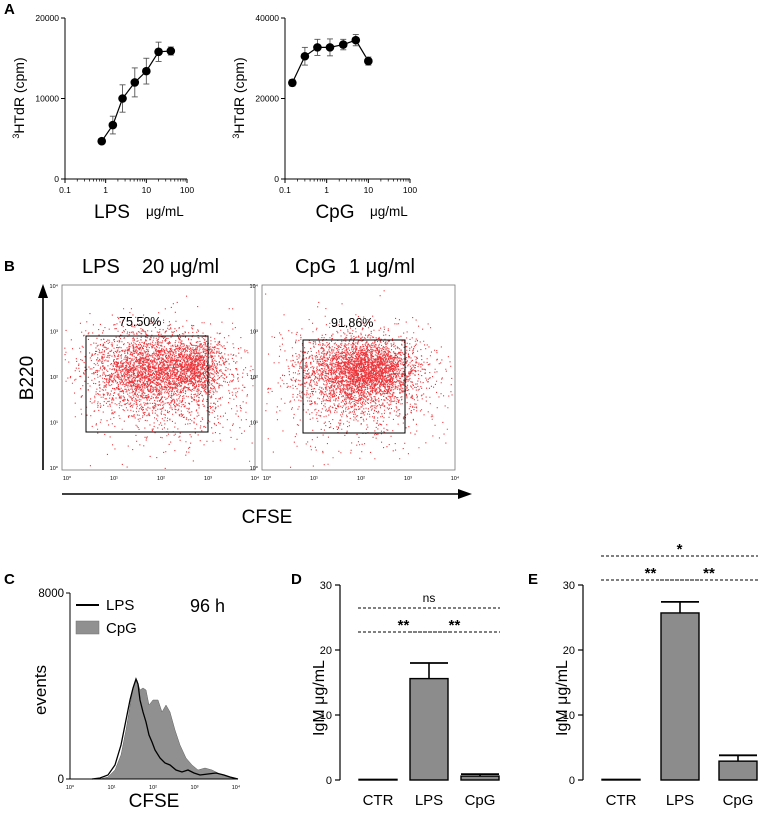 This screenshot has width=766, height=820. Describe the element at coordinates (70, 787) in the screenshot. I see `hist-x-tick-label: 10⁰` at that location.